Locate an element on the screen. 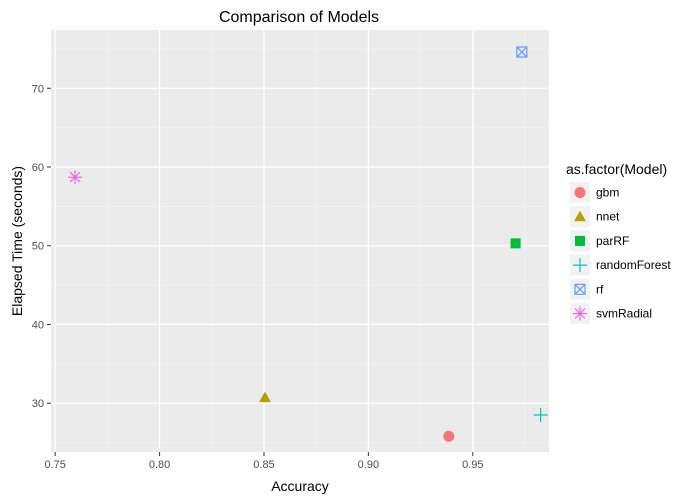 The height and width of the screenshot is (500, 700). x-tick-label: 0.80 is located at coordinates (159, 465).